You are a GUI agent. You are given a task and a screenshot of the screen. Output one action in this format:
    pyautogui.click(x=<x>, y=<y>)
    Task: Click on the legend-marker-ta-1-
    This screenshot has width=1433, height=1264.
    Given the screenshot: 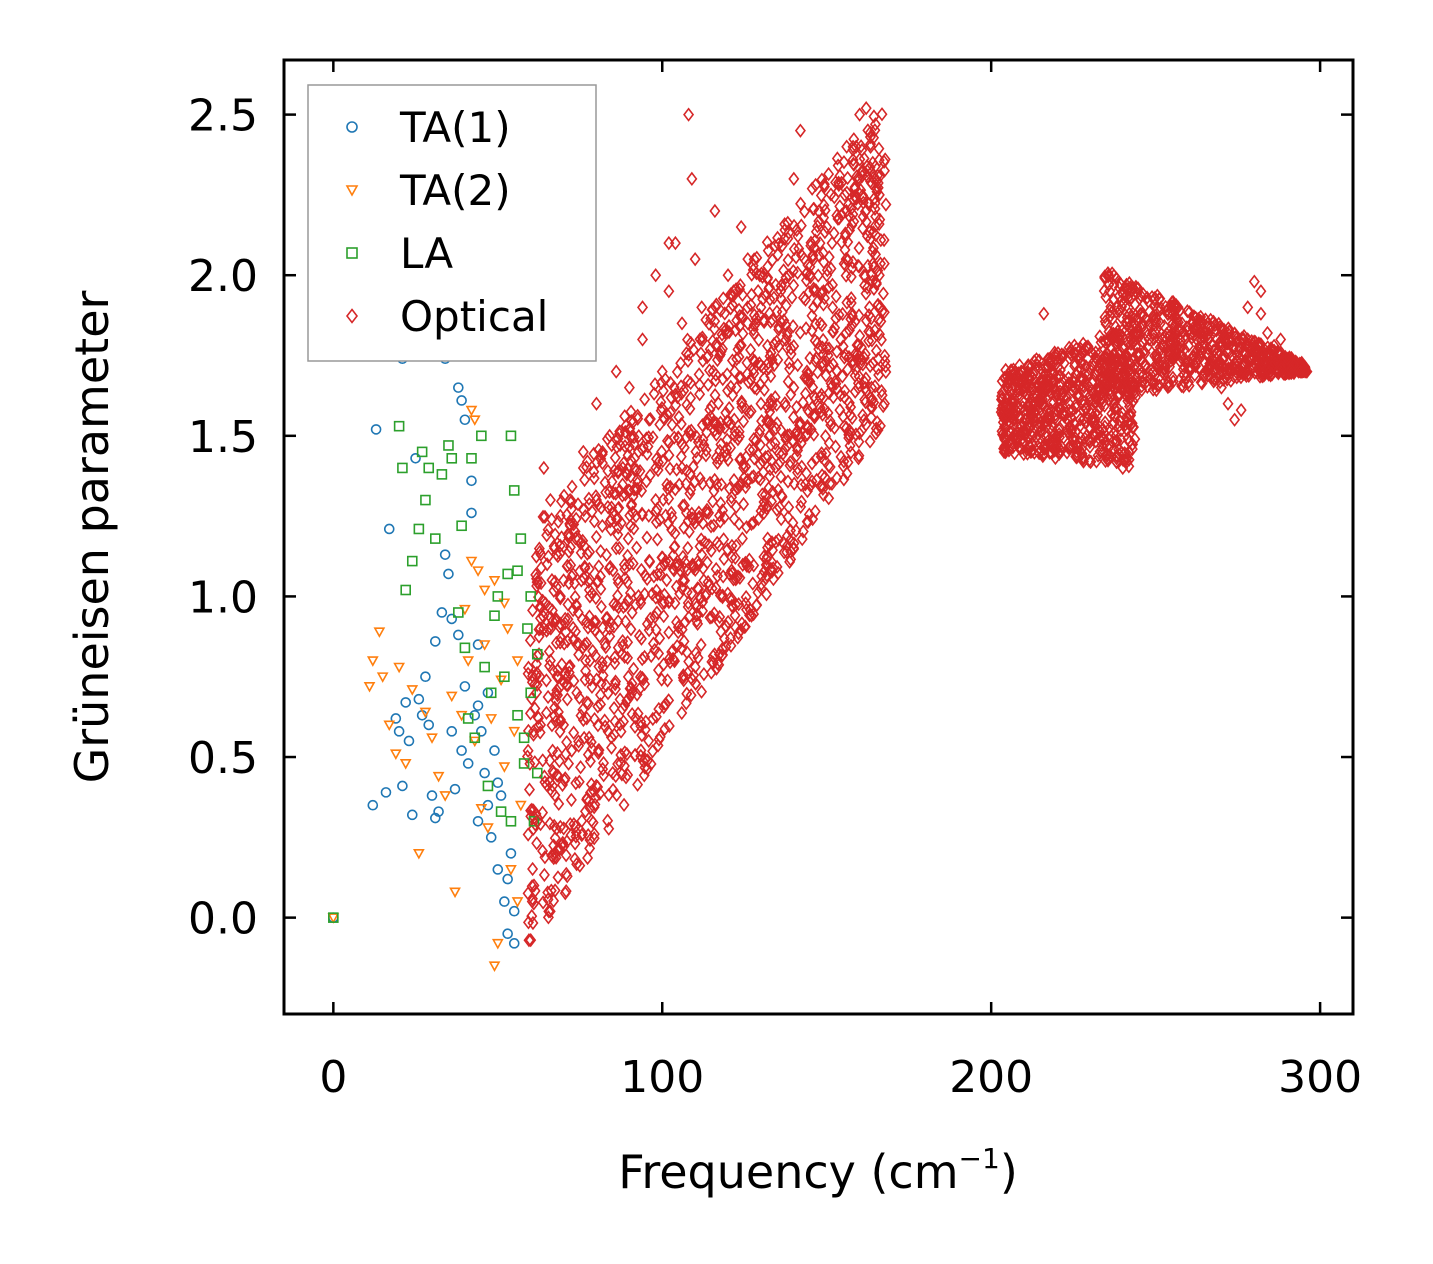 What is the action you would take?
    pyautogui.click(x=352, y=127)
    